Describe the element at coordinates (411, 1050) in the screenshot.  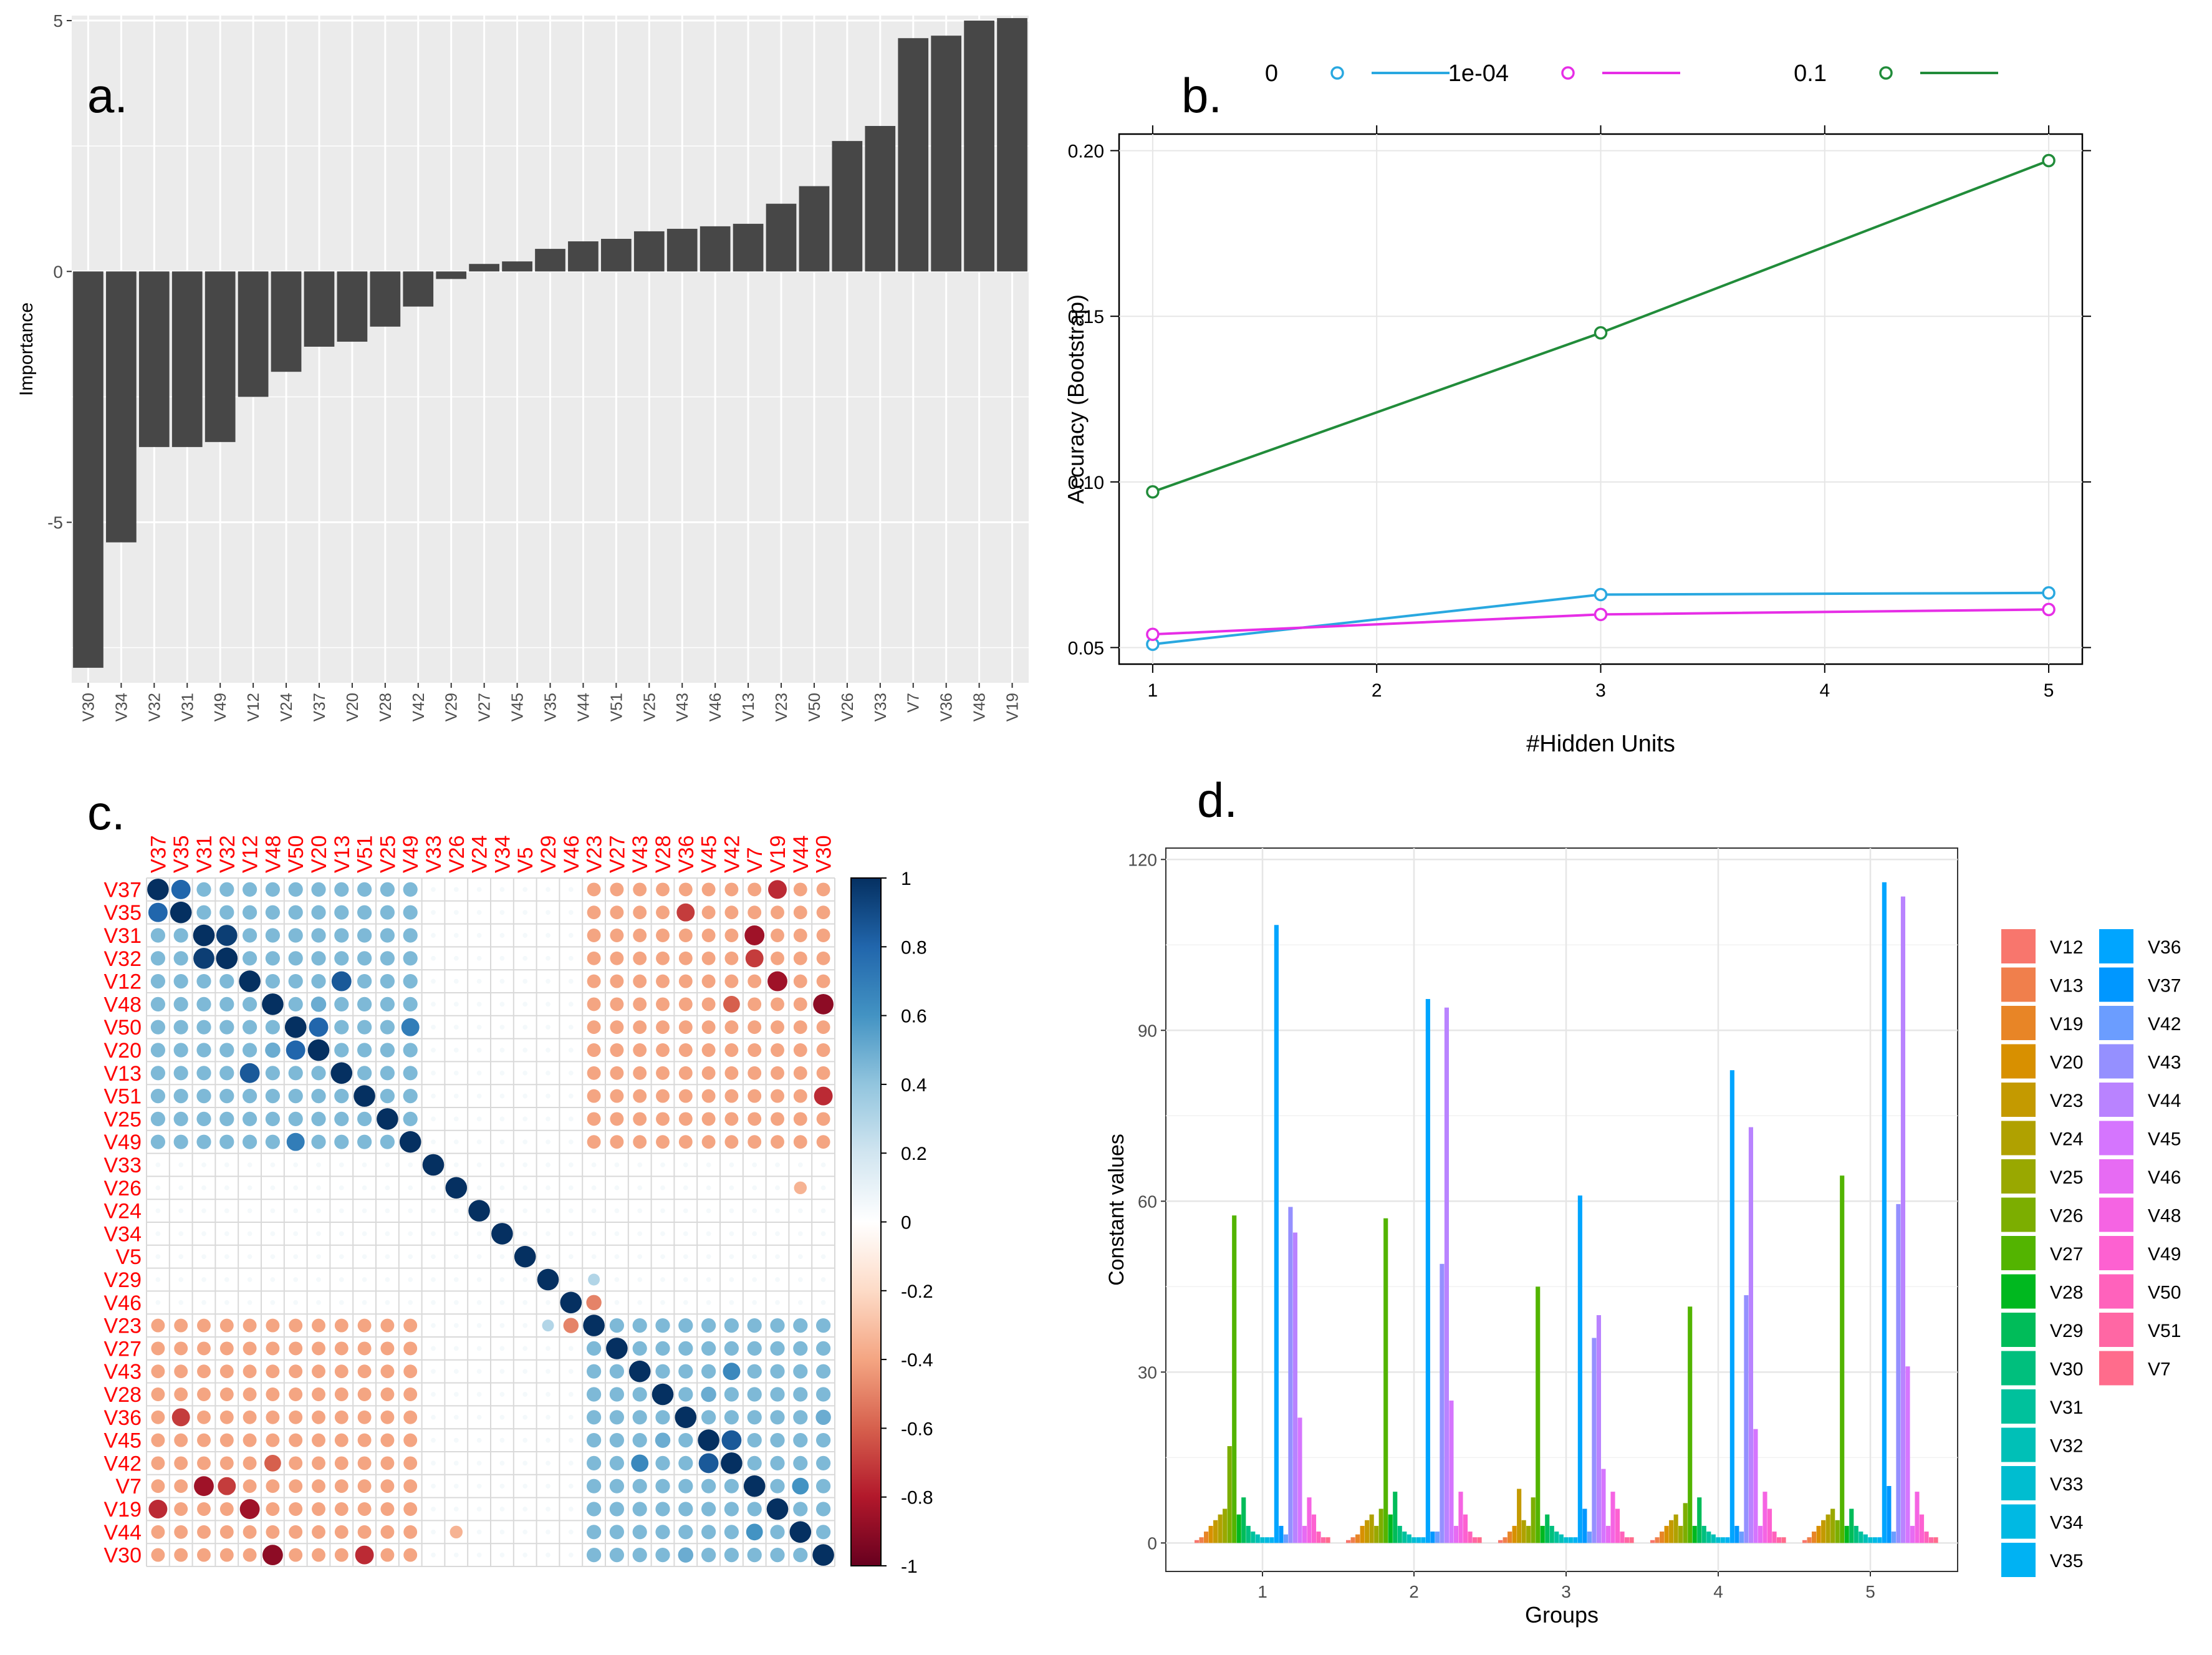
I see `corr-circle-V20-V49` at that location.